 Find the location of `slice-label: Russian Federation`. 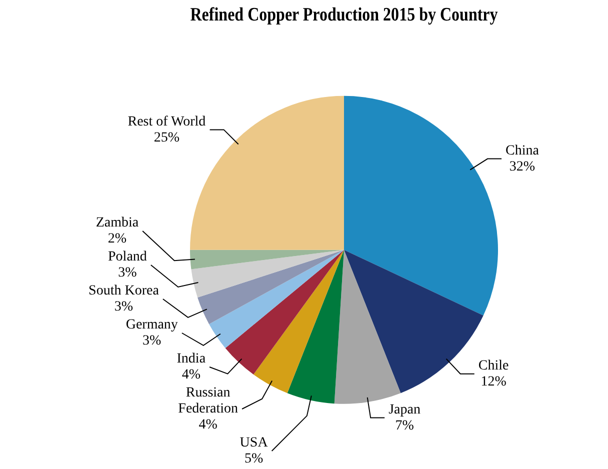

slice-label: Russian Federation is located at coordinates (208, 401).